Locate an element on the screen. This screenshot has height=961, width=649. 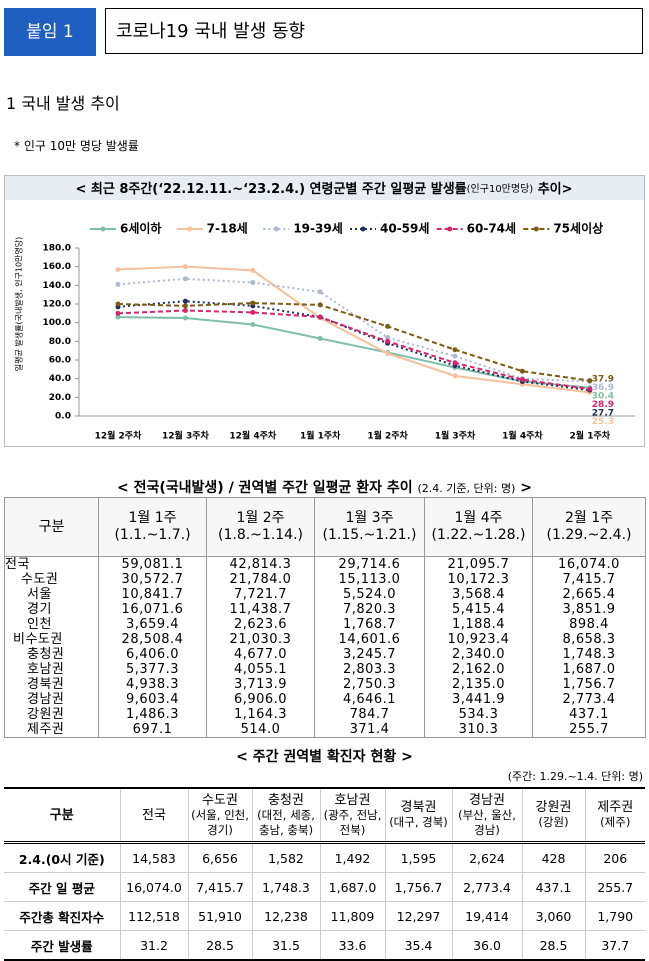
table-row: 경북권 4,938.3 3,713.9 2,750.3 2,135.0 1,756.7 is located at coordinates (325, 684).